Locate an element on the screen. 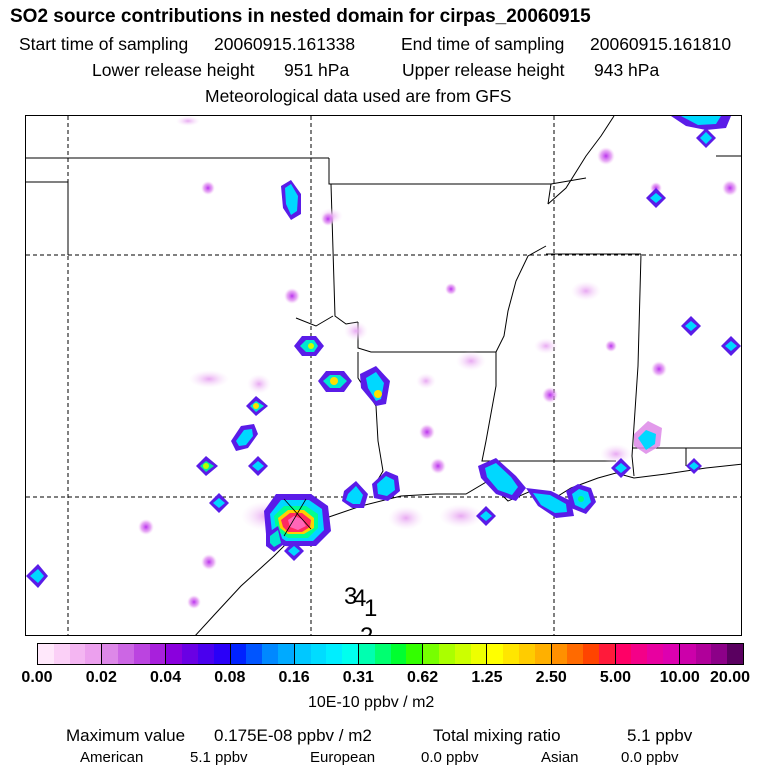 Image resolution: width=768 pixels, height=768 pixels. colorbar-units: 10E-10 ppbv / m2 is located at coordinates (371, 702).